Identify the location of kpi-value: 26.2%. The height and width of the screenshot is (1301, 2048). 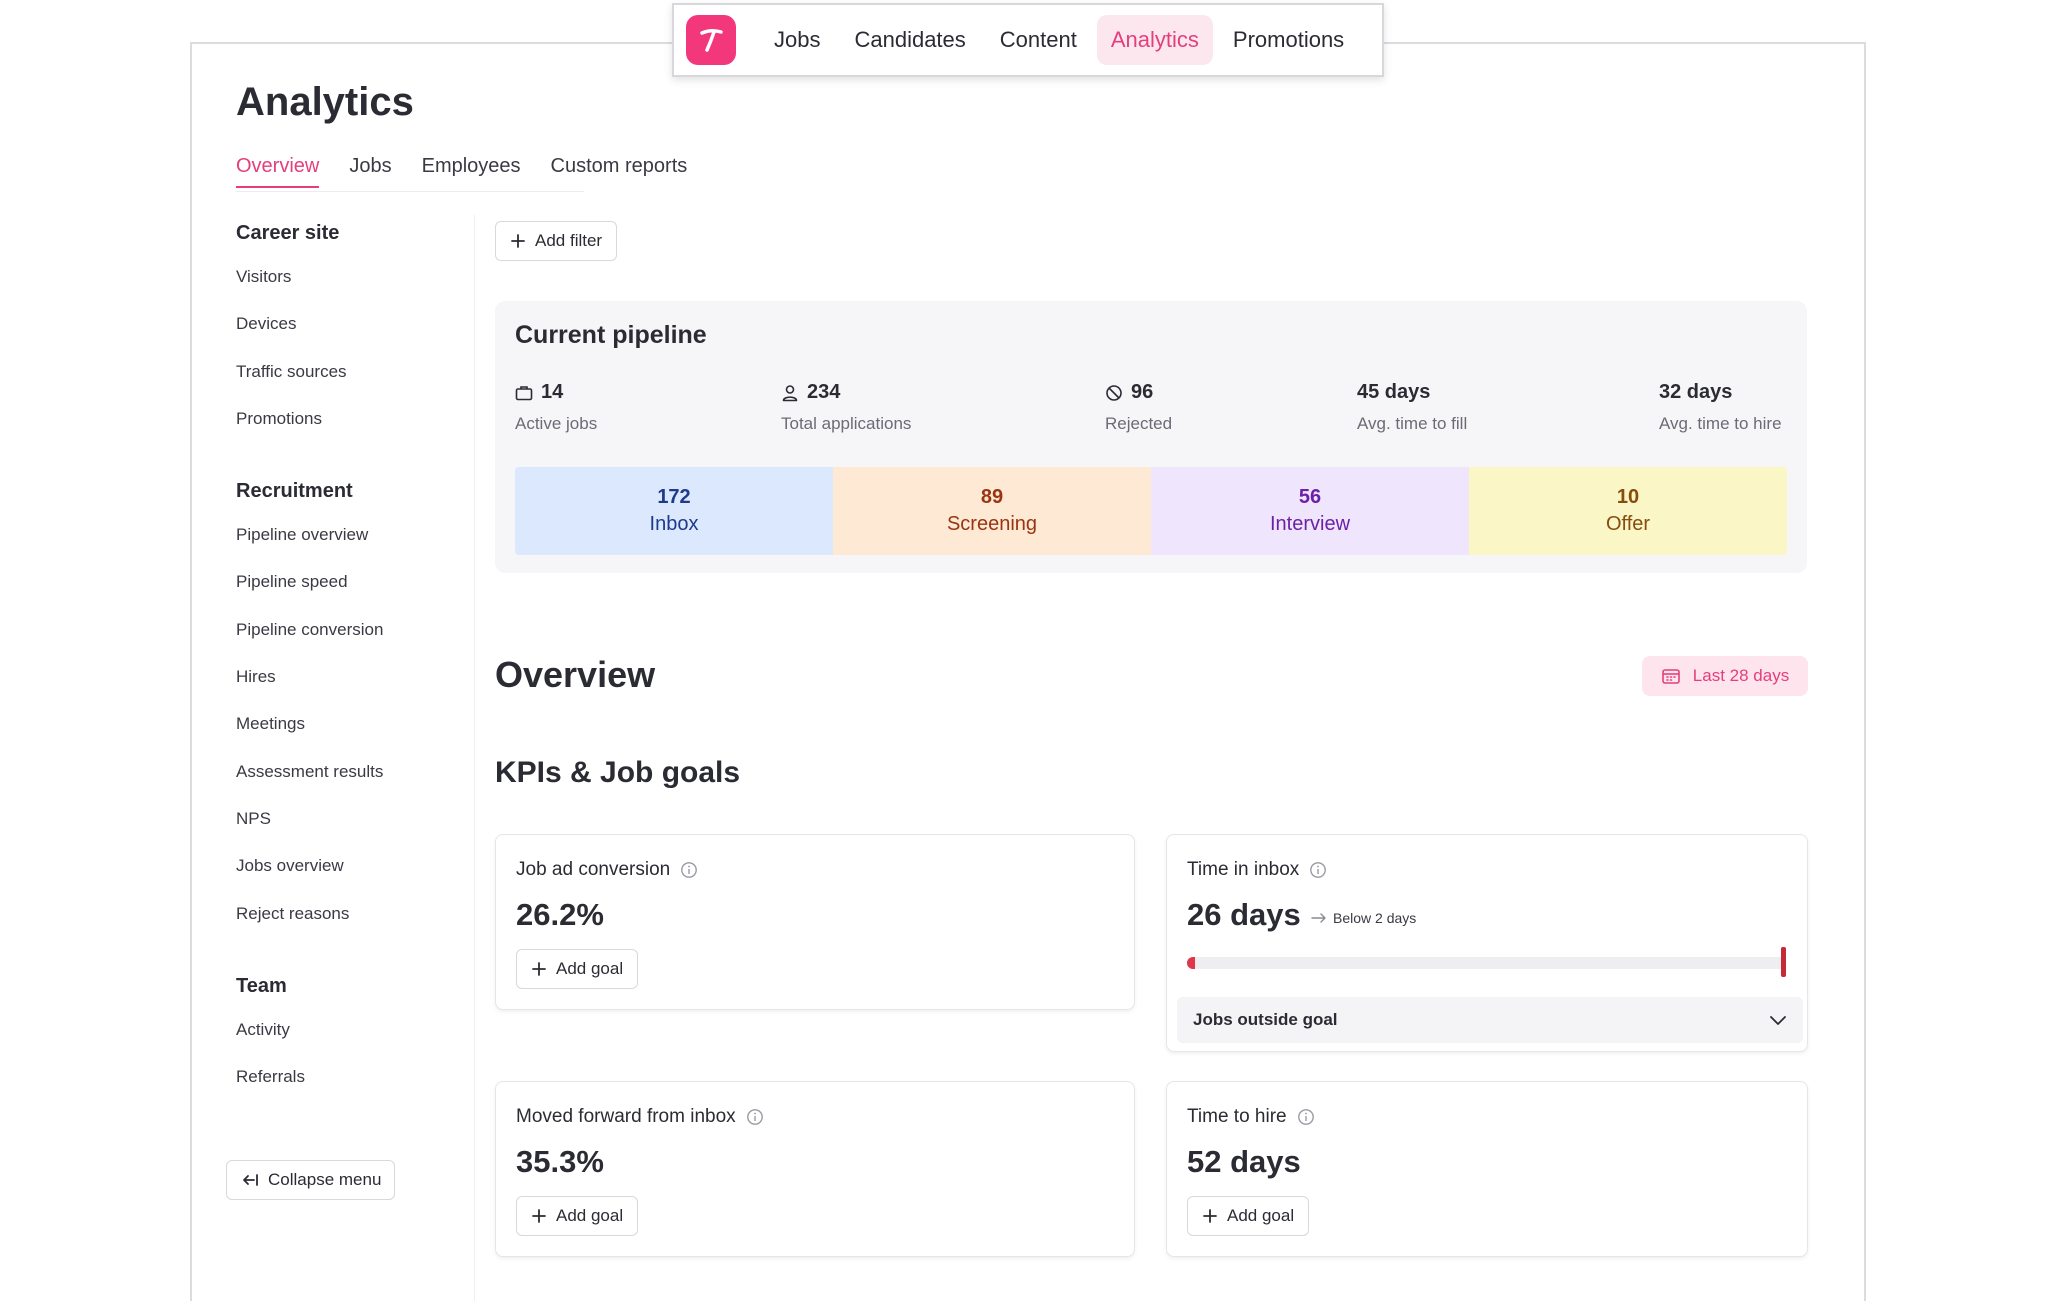
(560, 914).